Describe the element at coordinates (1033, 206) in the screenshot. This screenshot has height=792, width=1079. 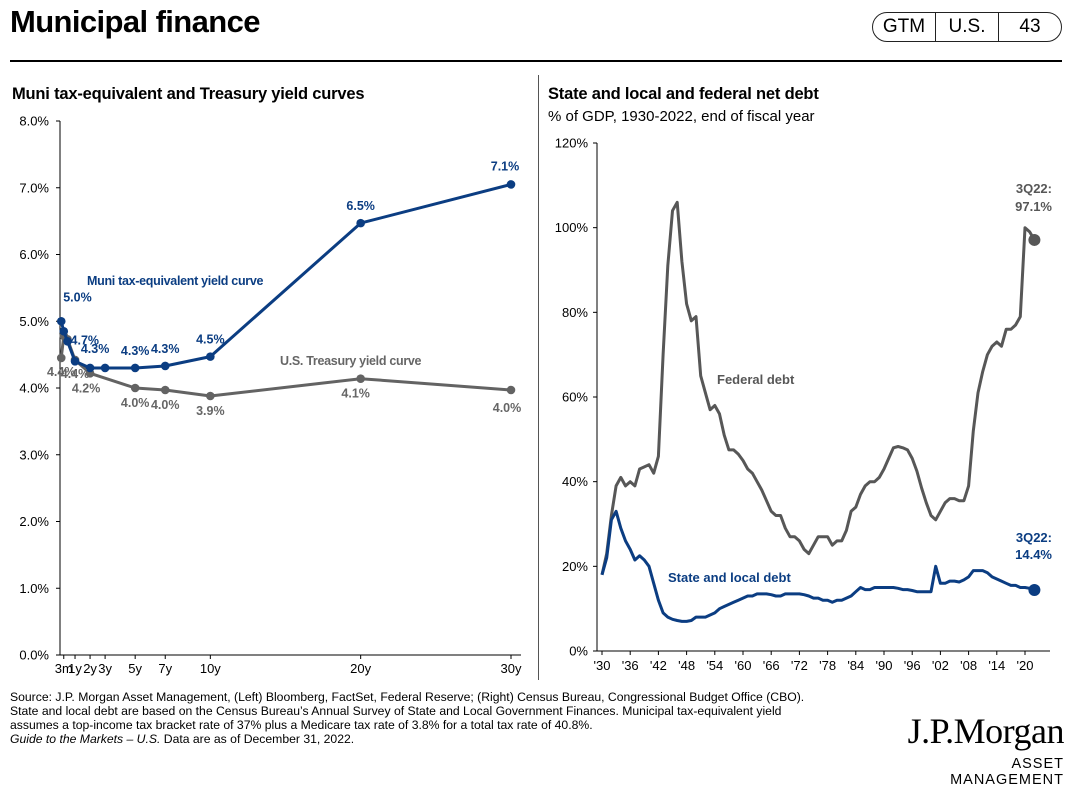
I see `federal-end-annotation-value: 97.1%` at that location.